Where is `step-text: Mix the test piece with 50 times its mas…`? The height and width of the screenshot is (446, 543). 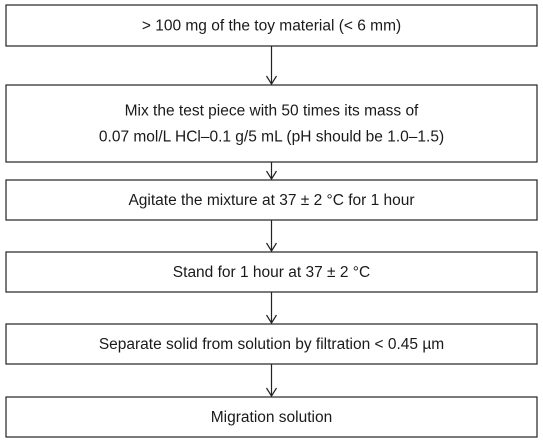
step-text: Mix the test piece with 50 times its mas… is located at coordinates (272, 111).